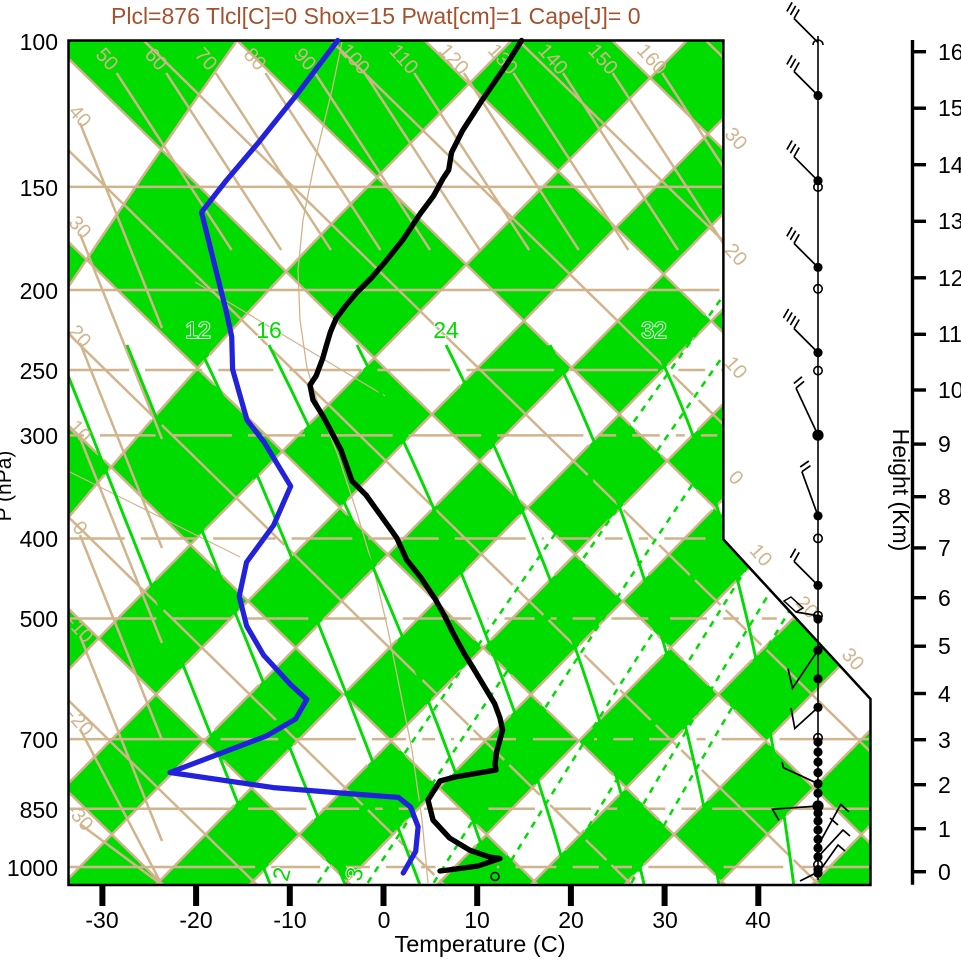 This screenshot has height=964, width=961. Describe the element at coordinates (949, 334) in the screenshot. I see `svg-text: 11` at that location.